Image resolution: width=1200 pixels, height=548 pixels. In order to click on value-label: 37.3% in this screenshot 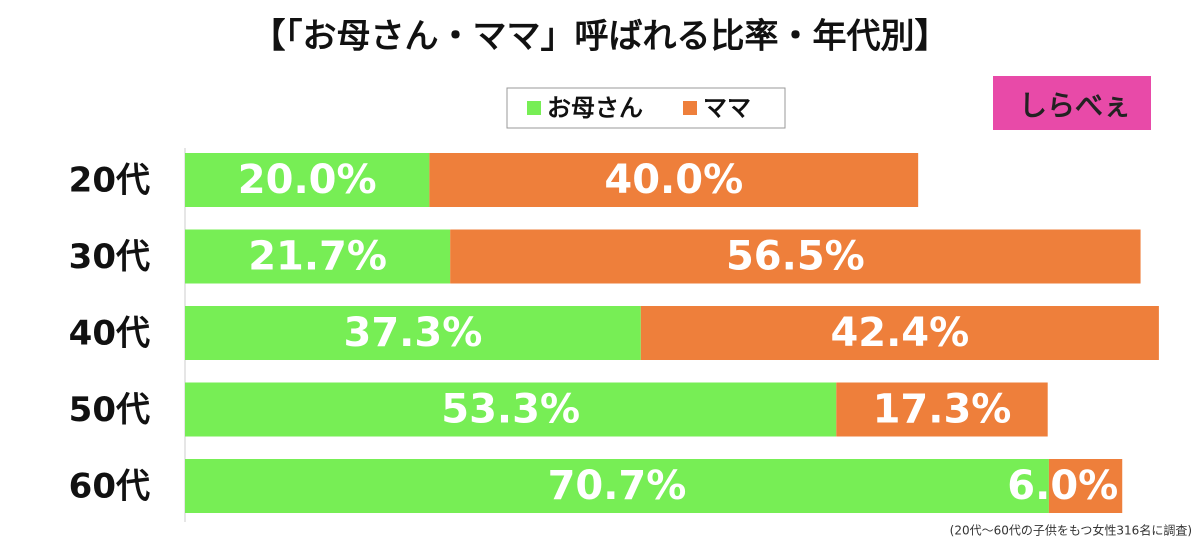, I will do `click(413, 333)`.